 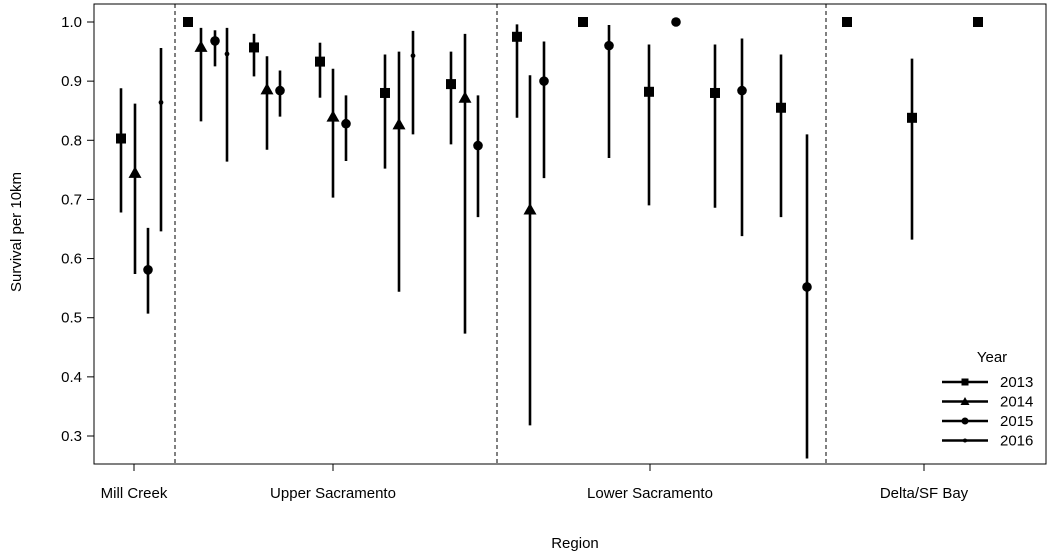 What do you see at coordinates (992, 357) in the screenshot?
I see `legend-title: Year` at bounding box center [992, 357].